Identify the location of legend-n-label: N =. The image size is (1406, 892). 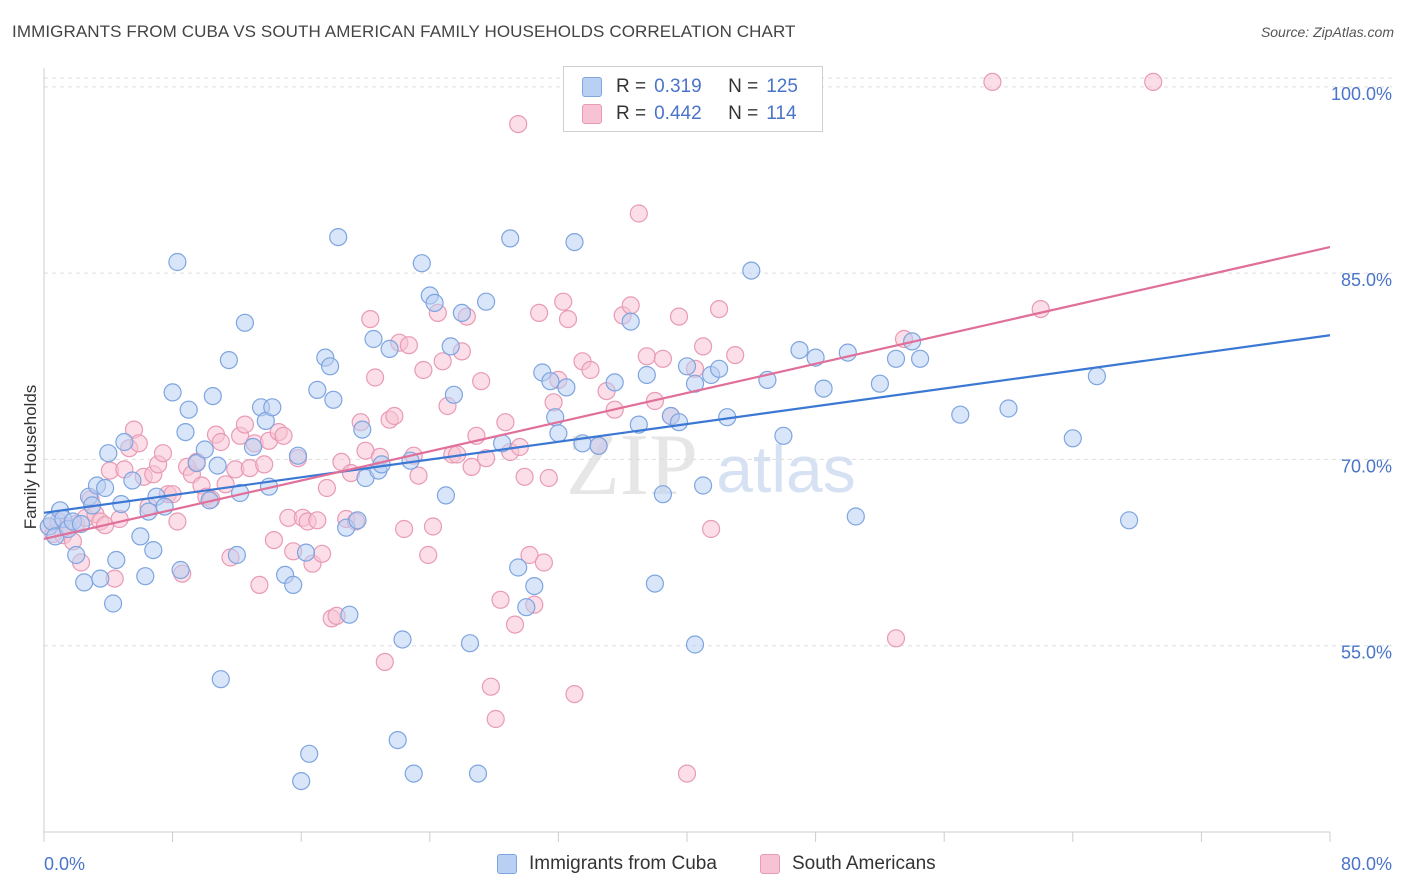
(743, 86).